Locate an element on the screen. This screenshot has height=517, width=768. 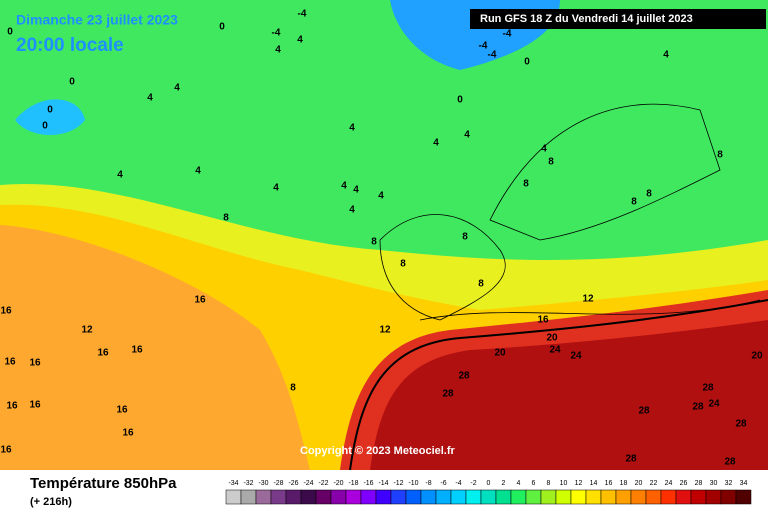
legend-label: 0 is located at coordinates (489, 483).